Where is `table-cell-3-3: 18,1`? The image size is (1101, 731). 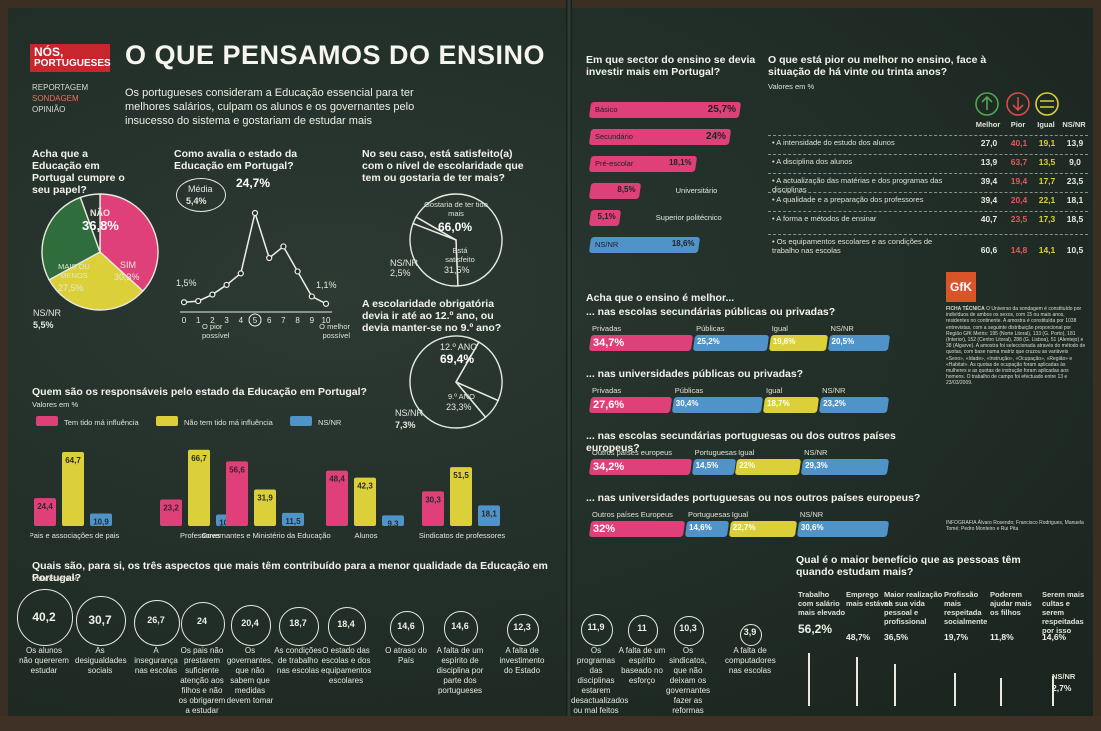 table-cell-3-3: 18,1 is located at coordinates (1075, 200).